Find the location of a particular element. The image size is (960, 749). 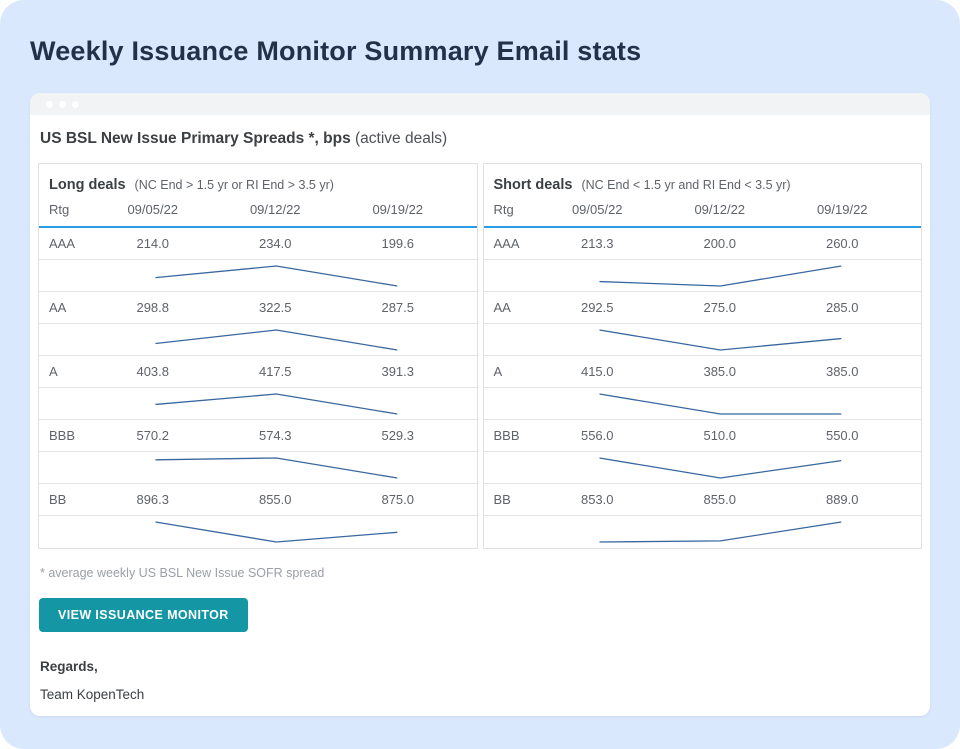

signature: Team KopenTech is located at coordinates (92, 694).